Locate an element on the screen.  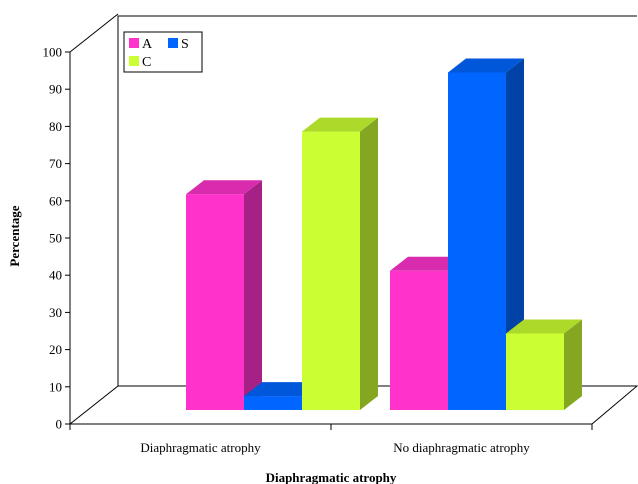
x-category-label: Diaphragmatic atrophy is located at coordinates (200, 447).